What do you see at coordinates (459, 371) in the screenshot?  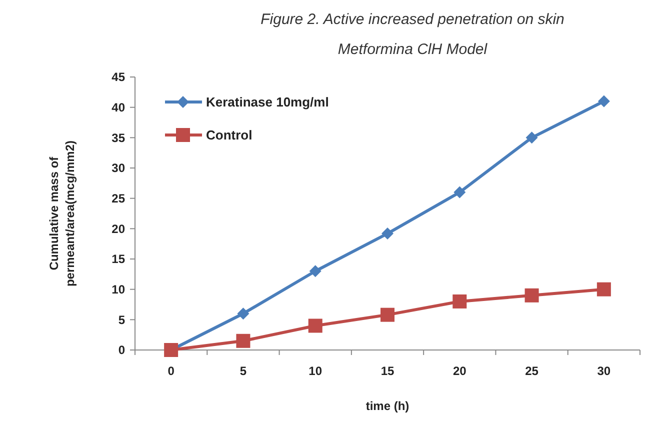 I see `x-tick-label: 20` at bounding box center [459, 371].